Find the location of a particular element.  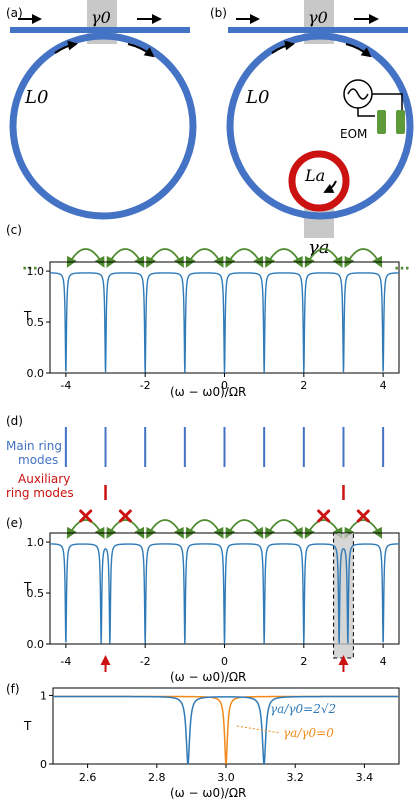

x-ticks-f: 2.6 2.8 3.0 3.2 3.4 is located at coordinates (226, 774).